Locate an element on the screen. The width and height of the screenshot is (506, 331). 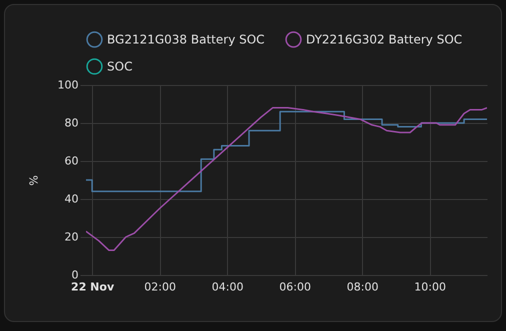
x-tick-label: 08:00 is located at coordinates (362, 287).